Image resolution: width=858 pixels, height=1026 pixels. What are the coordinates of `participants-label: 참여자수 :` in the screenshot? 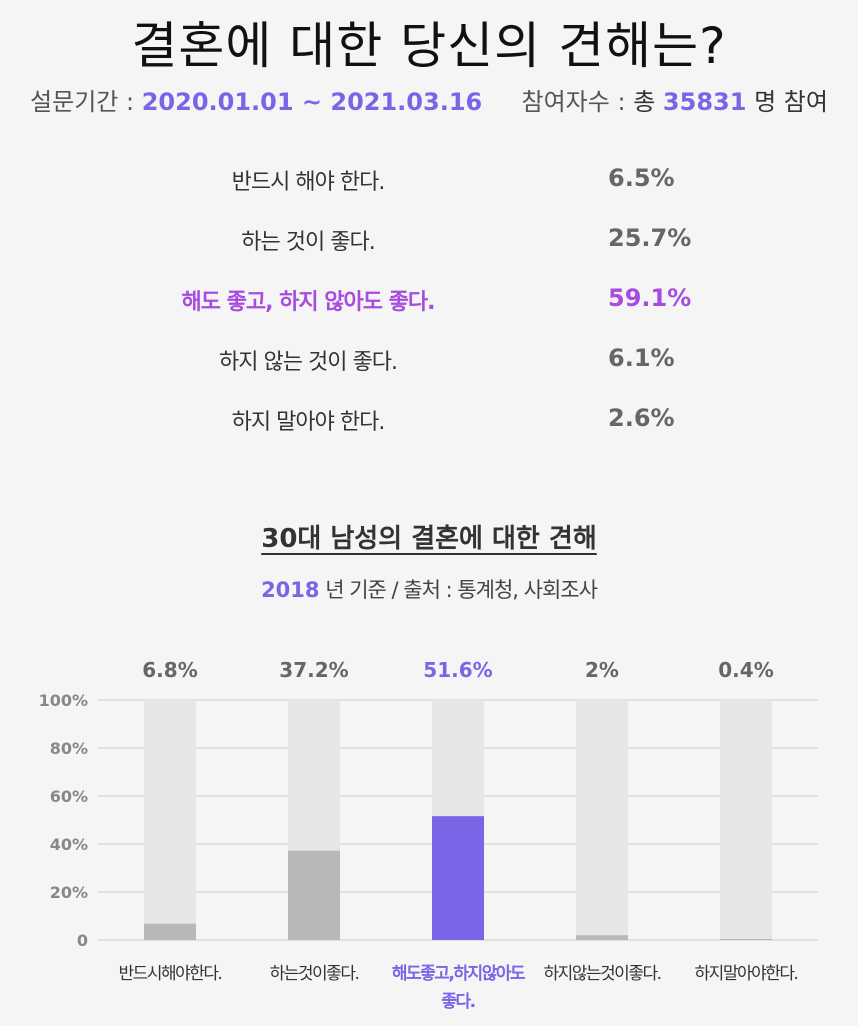 It's located at (573, 102).